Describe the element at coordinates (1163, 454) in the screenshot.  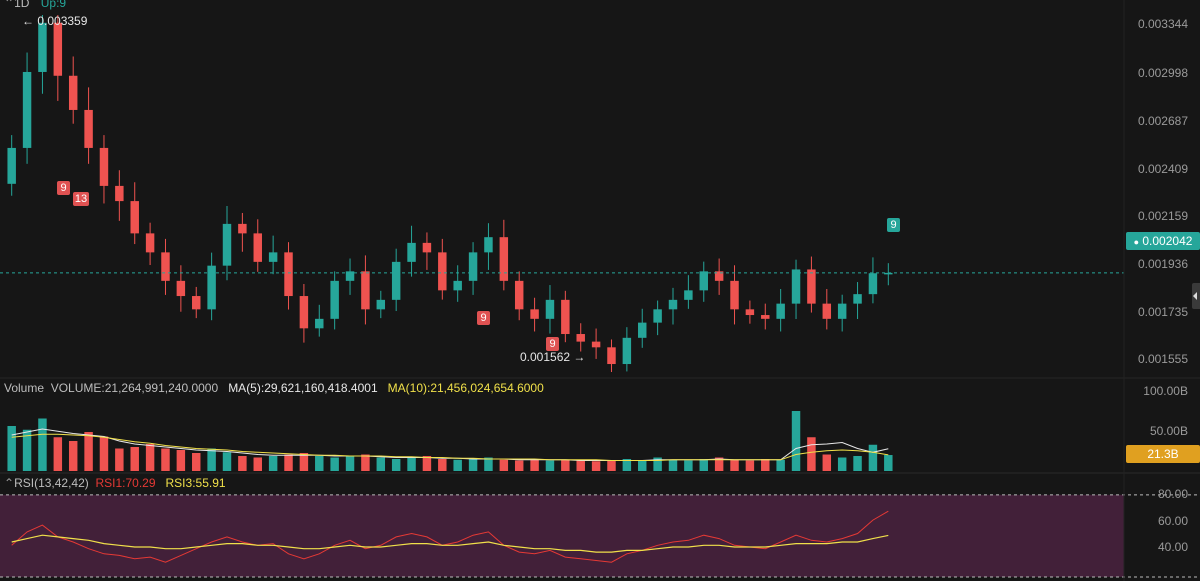
I see `current-volume-tag: 21.3B` at that location.